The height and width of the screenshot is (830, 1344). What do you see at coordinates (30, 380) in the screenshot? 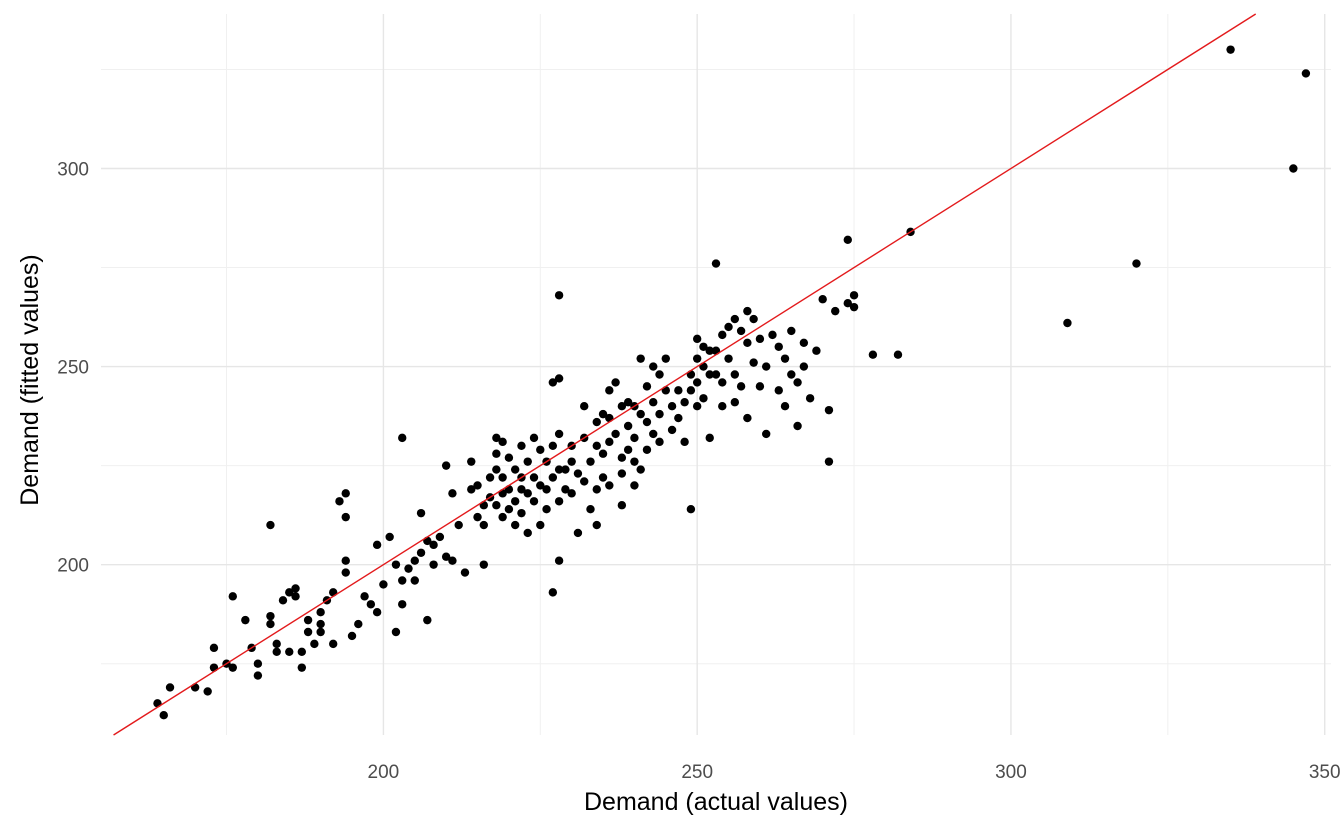
I see `y-axis-title: Demand (fitted values)` at bounding box center [30, 380].